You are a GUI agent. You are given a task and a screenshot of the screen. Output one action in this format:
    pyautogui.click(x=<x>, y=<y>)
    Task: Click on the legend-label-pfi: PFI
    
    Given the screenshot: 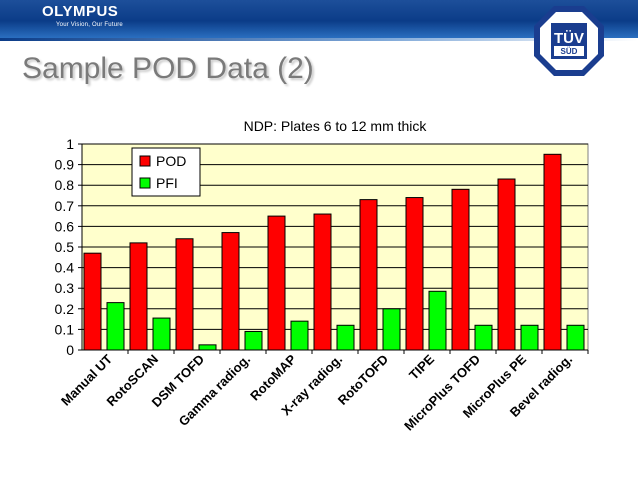 What is the action you would take?
    pyautogui.click(x=167, y=183)
    